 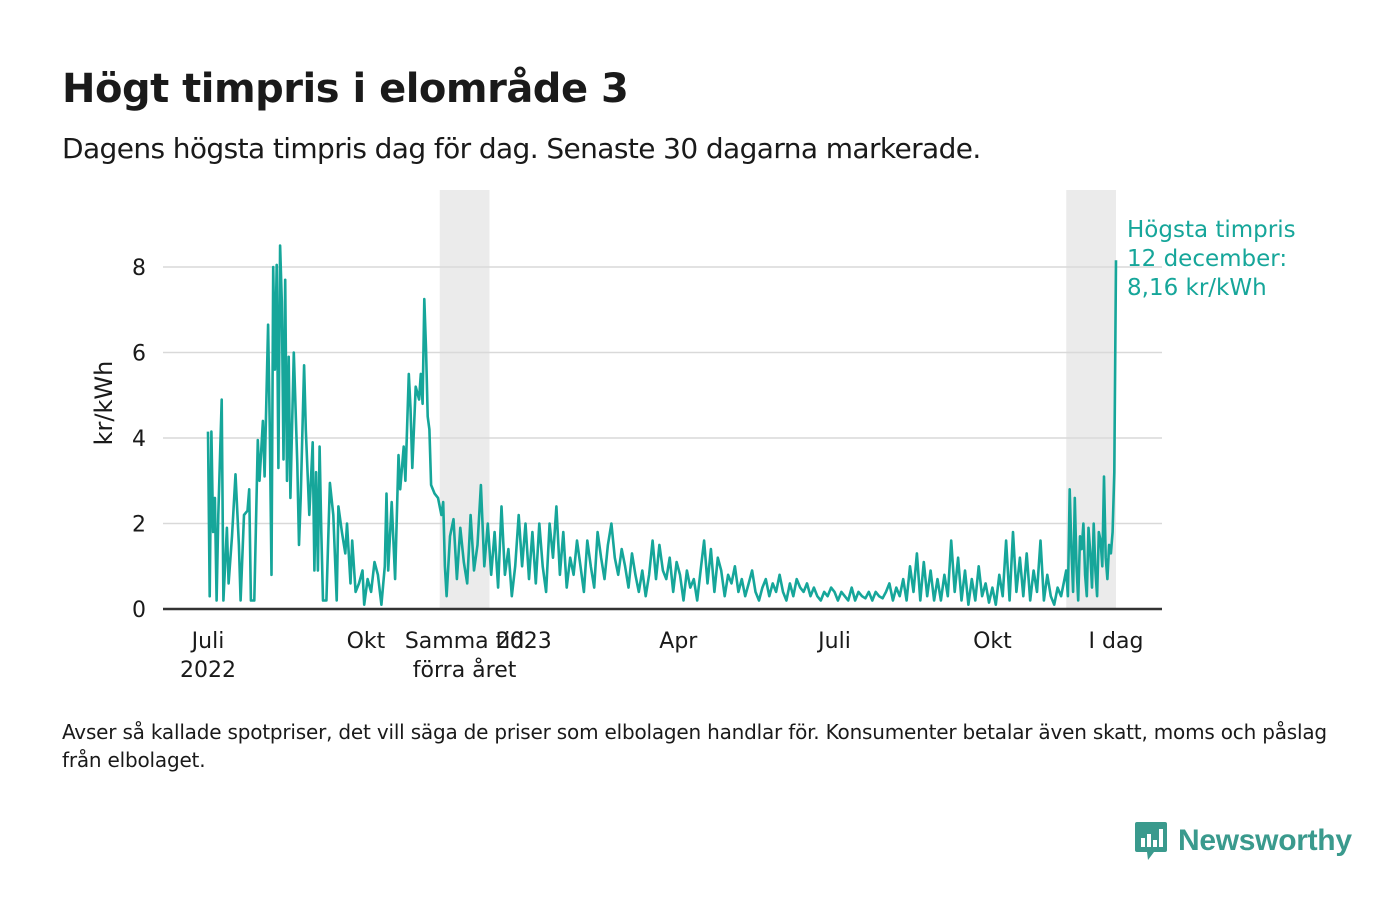 I want to click on x-tick-label-4: Juli, so click(x=833, y=641).